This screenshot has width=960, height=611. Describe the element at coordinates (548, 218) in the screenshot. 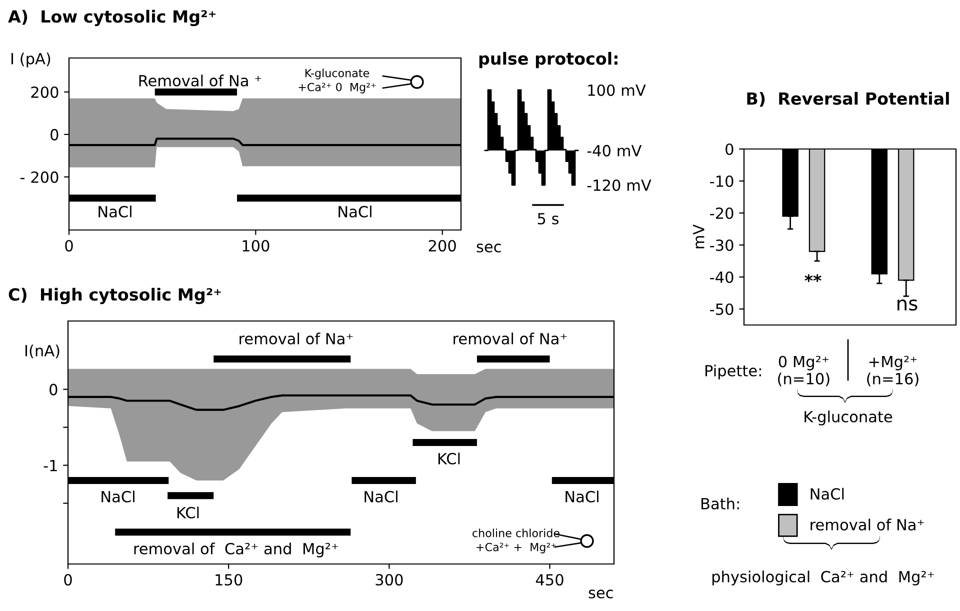

I see `text: 5 s` at that location.